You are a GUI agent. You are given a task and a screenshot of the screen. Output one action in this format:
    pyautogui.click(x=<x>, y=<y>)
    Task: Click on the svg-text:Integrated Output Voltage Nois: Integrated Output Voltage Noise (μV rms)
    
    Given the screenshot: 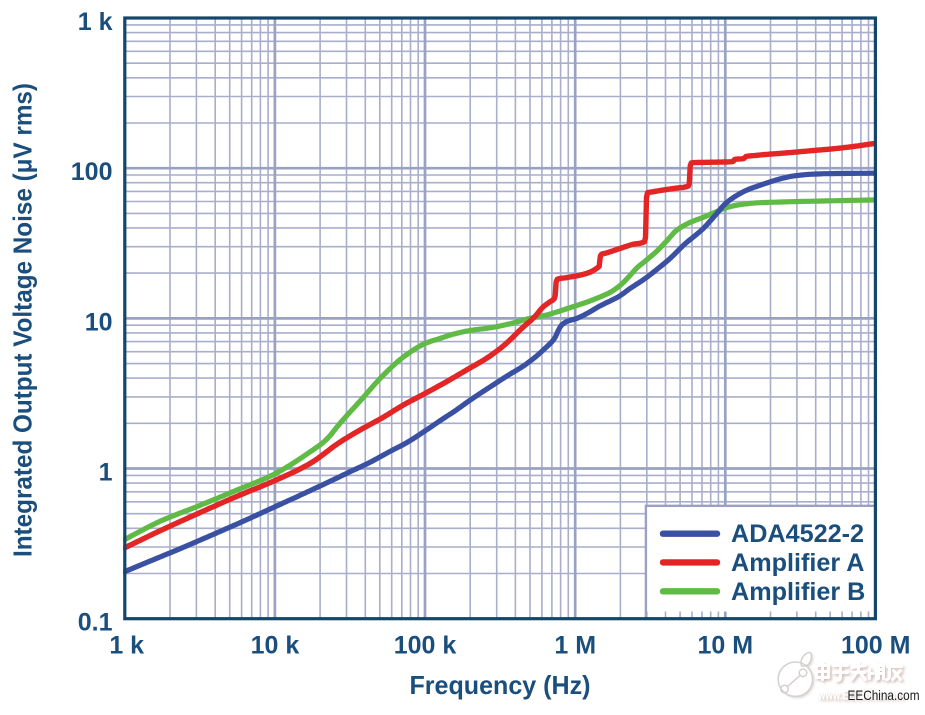 What is the action you would take?
    pyautogui.click(x=23, y=320)
    